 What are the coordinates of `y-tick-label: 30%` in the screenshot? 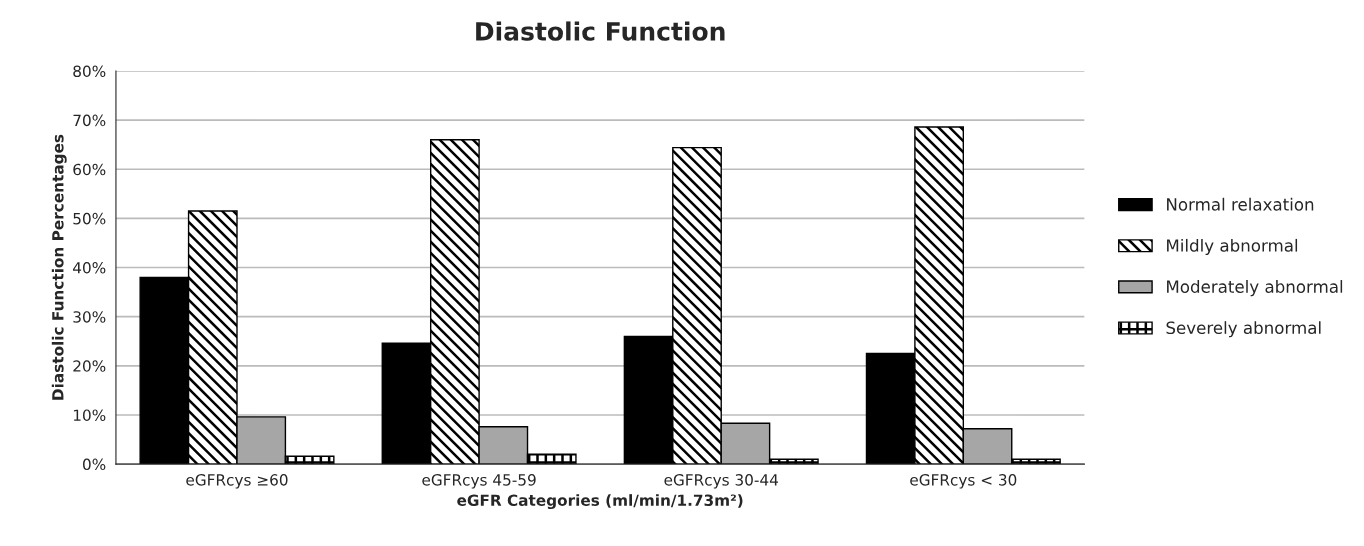 It's located at (89, 317).